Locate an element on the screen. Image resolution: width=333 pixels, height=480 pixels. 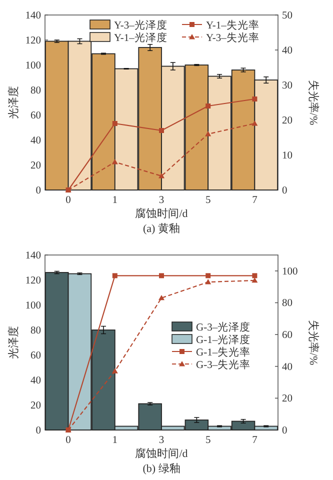
text: (b) 绿釉 is located at coordinates (161, 468).